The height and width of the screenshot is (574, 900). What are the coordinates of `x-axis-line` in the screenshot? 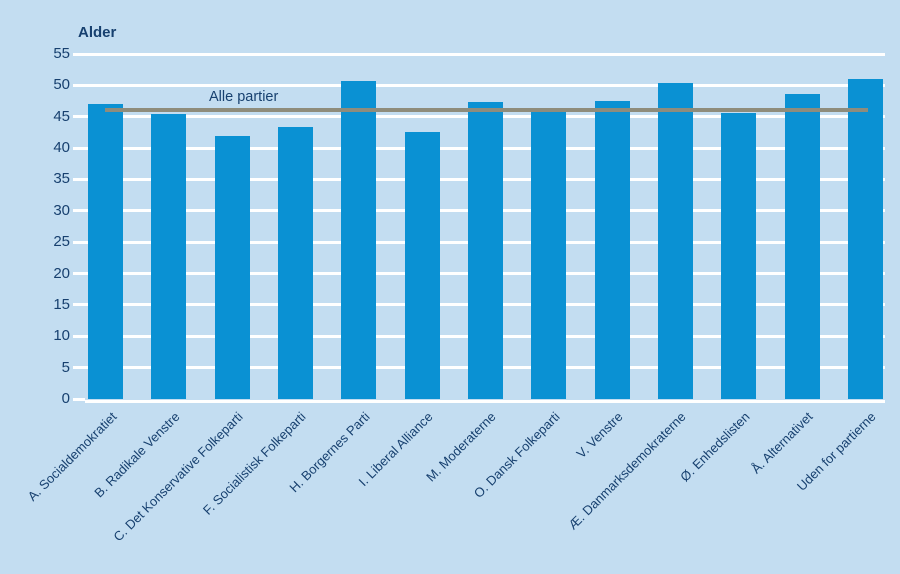 It's located at (485, 401).